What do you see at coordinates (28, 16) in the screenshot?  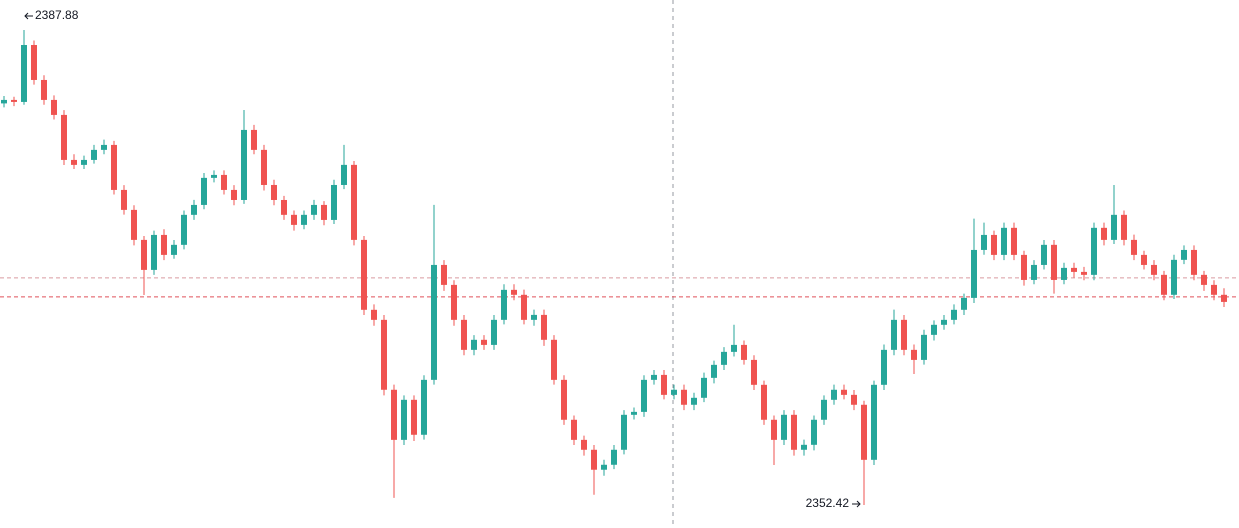 I see `arrow-left` at bounding box center [28, 16].